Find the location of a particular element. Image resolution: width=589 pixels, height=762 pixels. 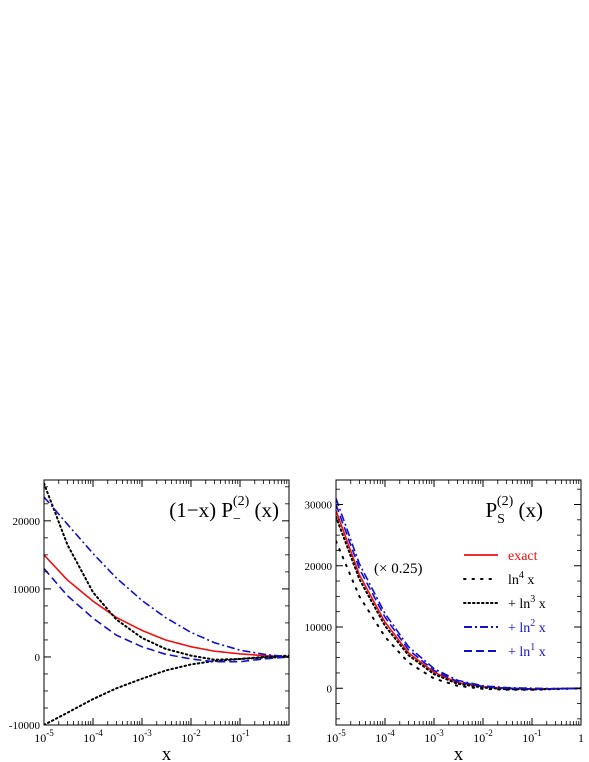

legend-label: + ln3 x is located at coordinates (527, 603).